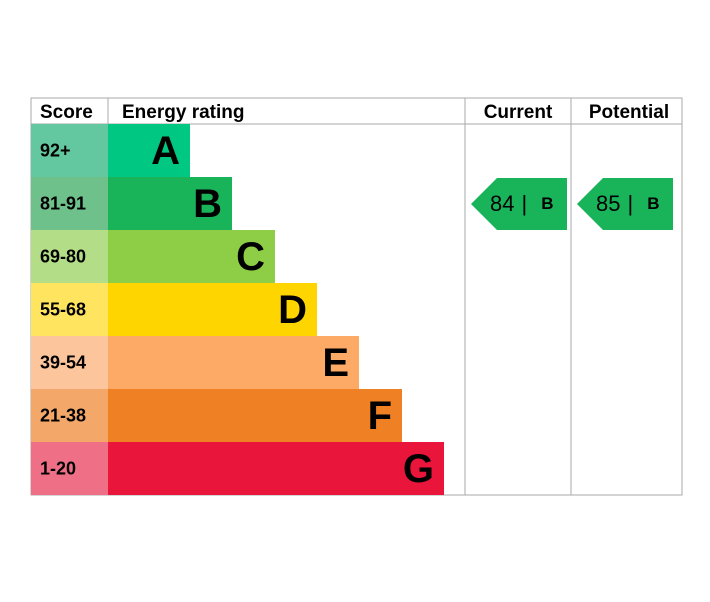 Image resolution: width=710 pixels, height=602 pixels. Describe the element at coordinates (518, 112) in the screenshot. I see `header: Current` at that location.